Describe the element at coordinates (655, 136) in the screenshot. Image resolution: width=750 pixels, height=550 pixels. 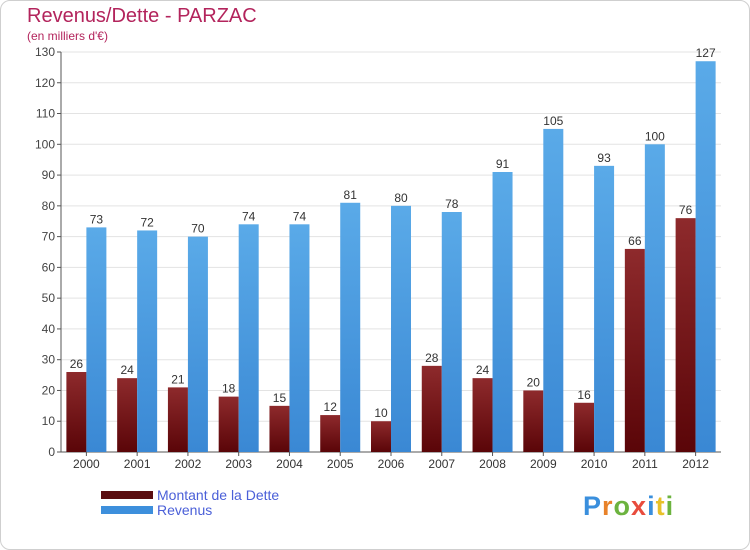
I see `data-label: 100` at that location.